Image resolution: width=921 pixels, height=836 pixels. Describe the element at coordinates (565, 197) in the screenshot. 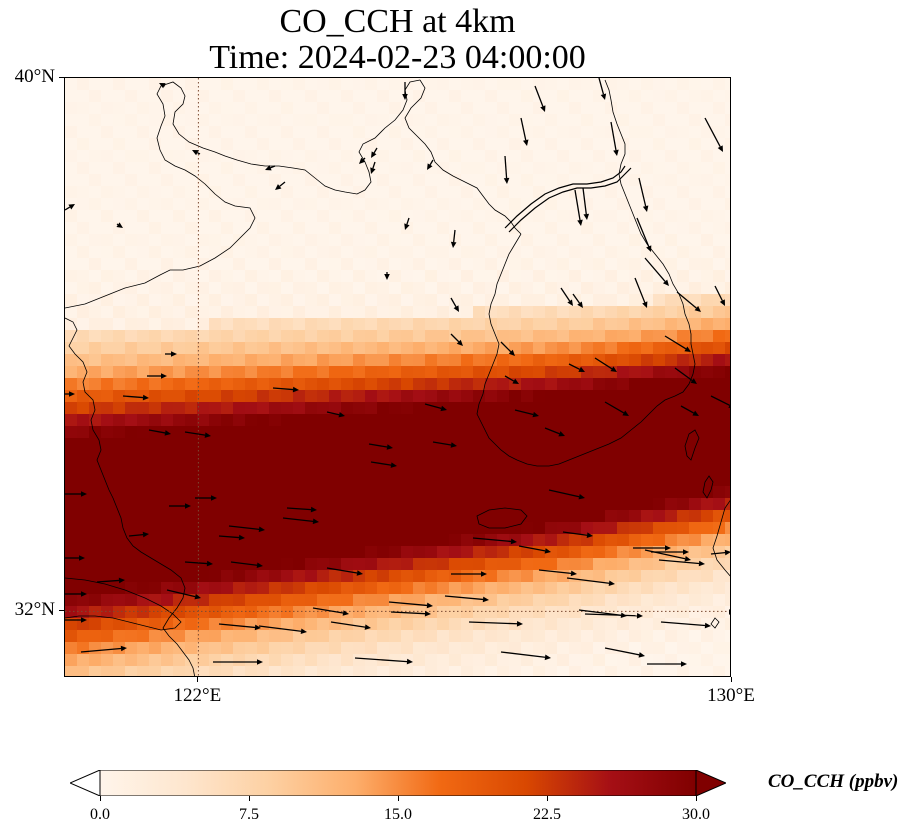

I see `border-china-korea` at that location.